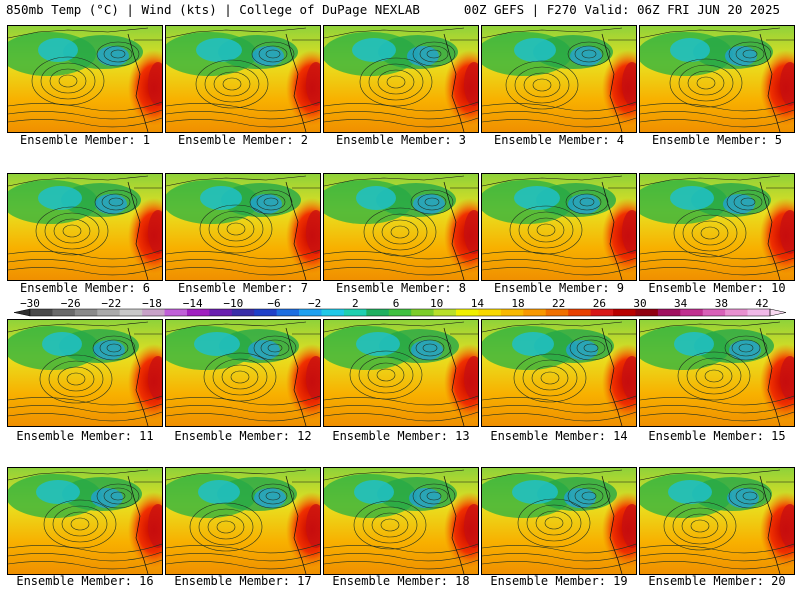 The height and width of the screenshot is (600, 800). I want to click on colorbar-tick-label: 18, so click(517, 304).